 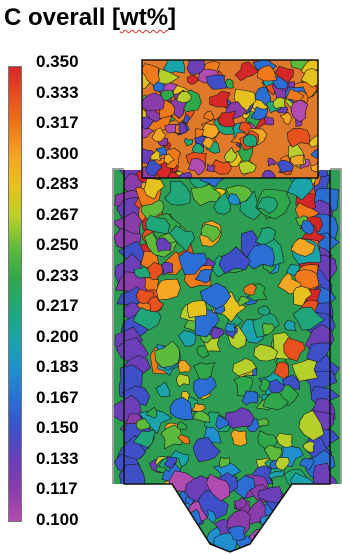 What do you see at coordinates (57, 275) in the screenshot?
I see `tick-label: 0.233` at bounding box center [57, 275].